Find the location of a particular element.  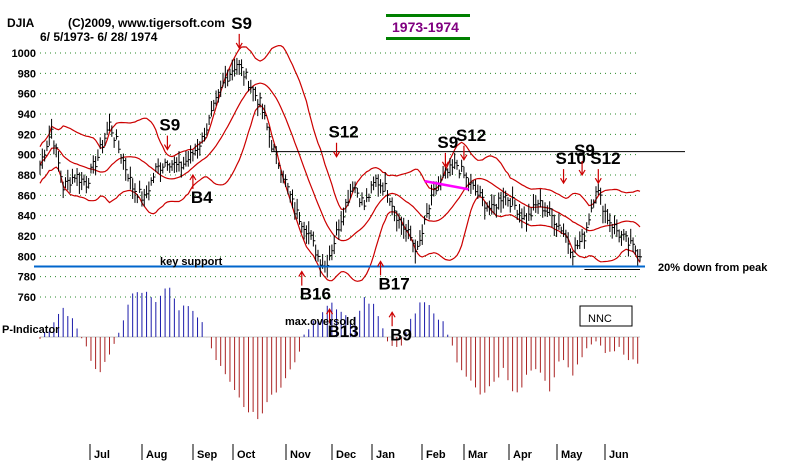

indicator-name-label: P-Indicator is located at coordinates (31, 330).